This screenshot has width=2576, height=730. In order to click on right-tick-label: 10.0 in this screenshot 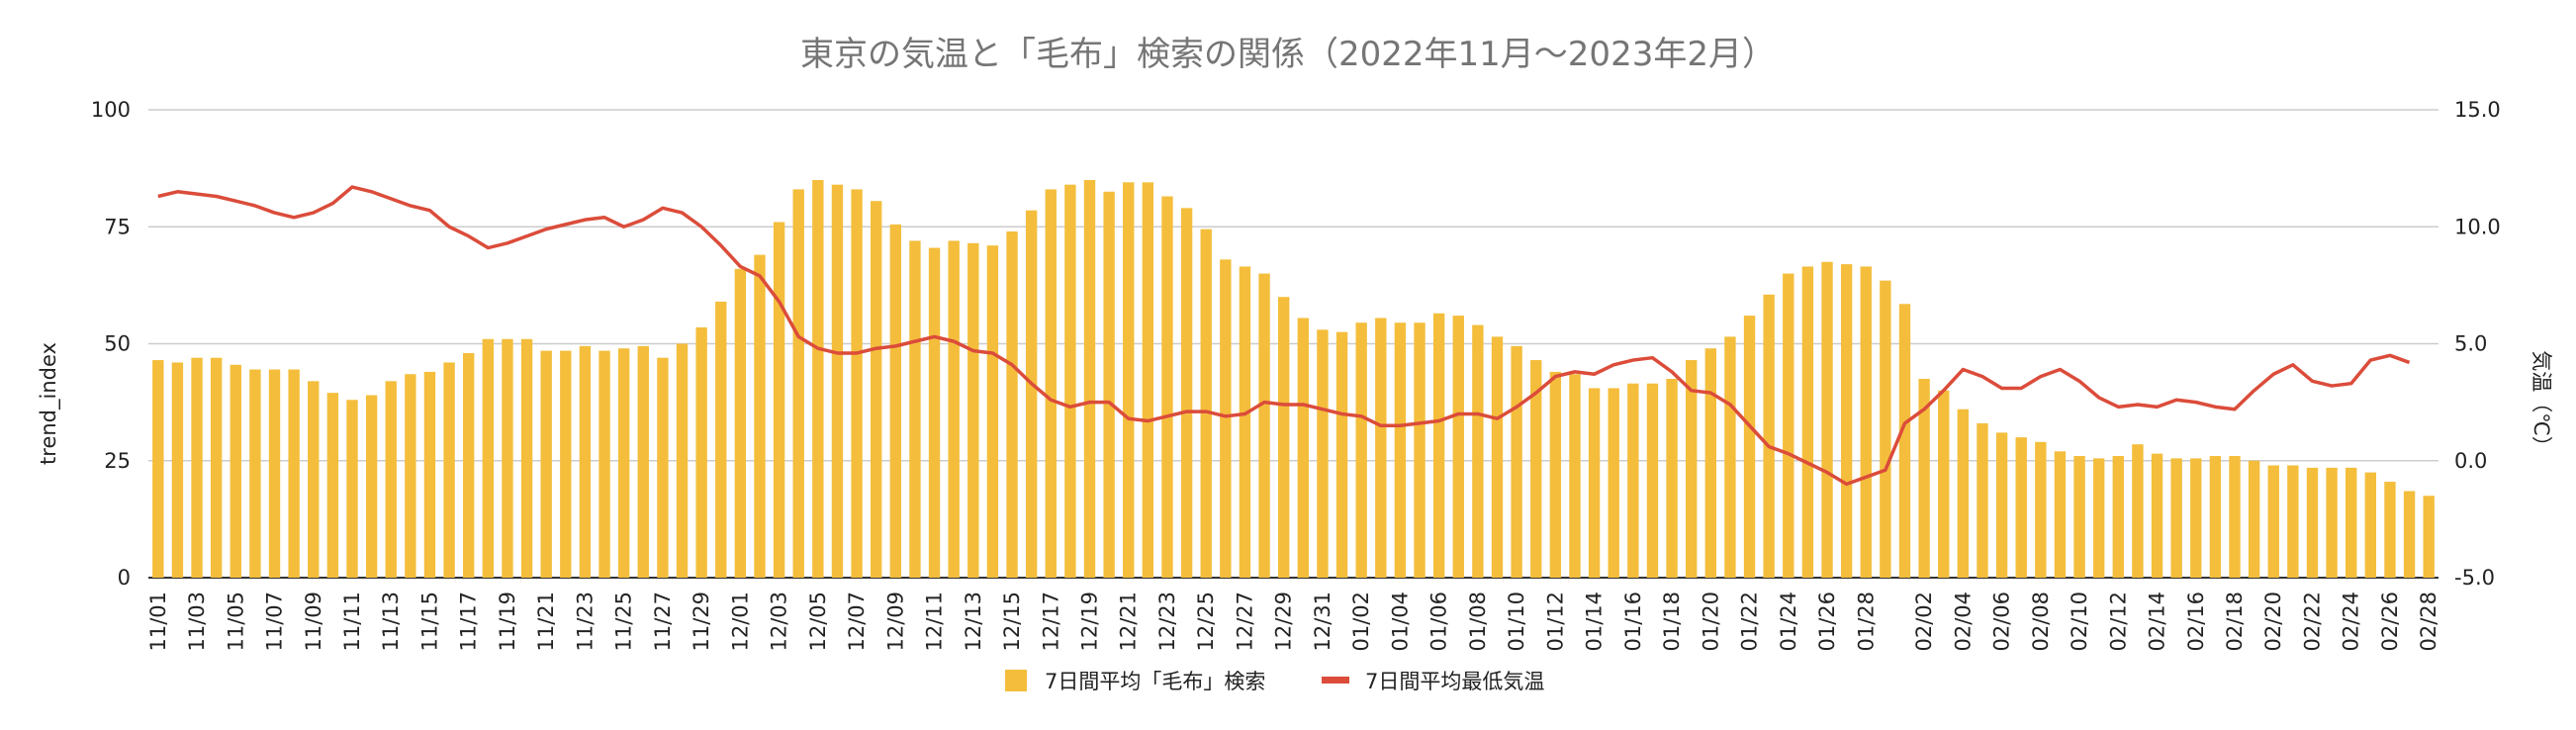, I will do `click(2477, 227)`.